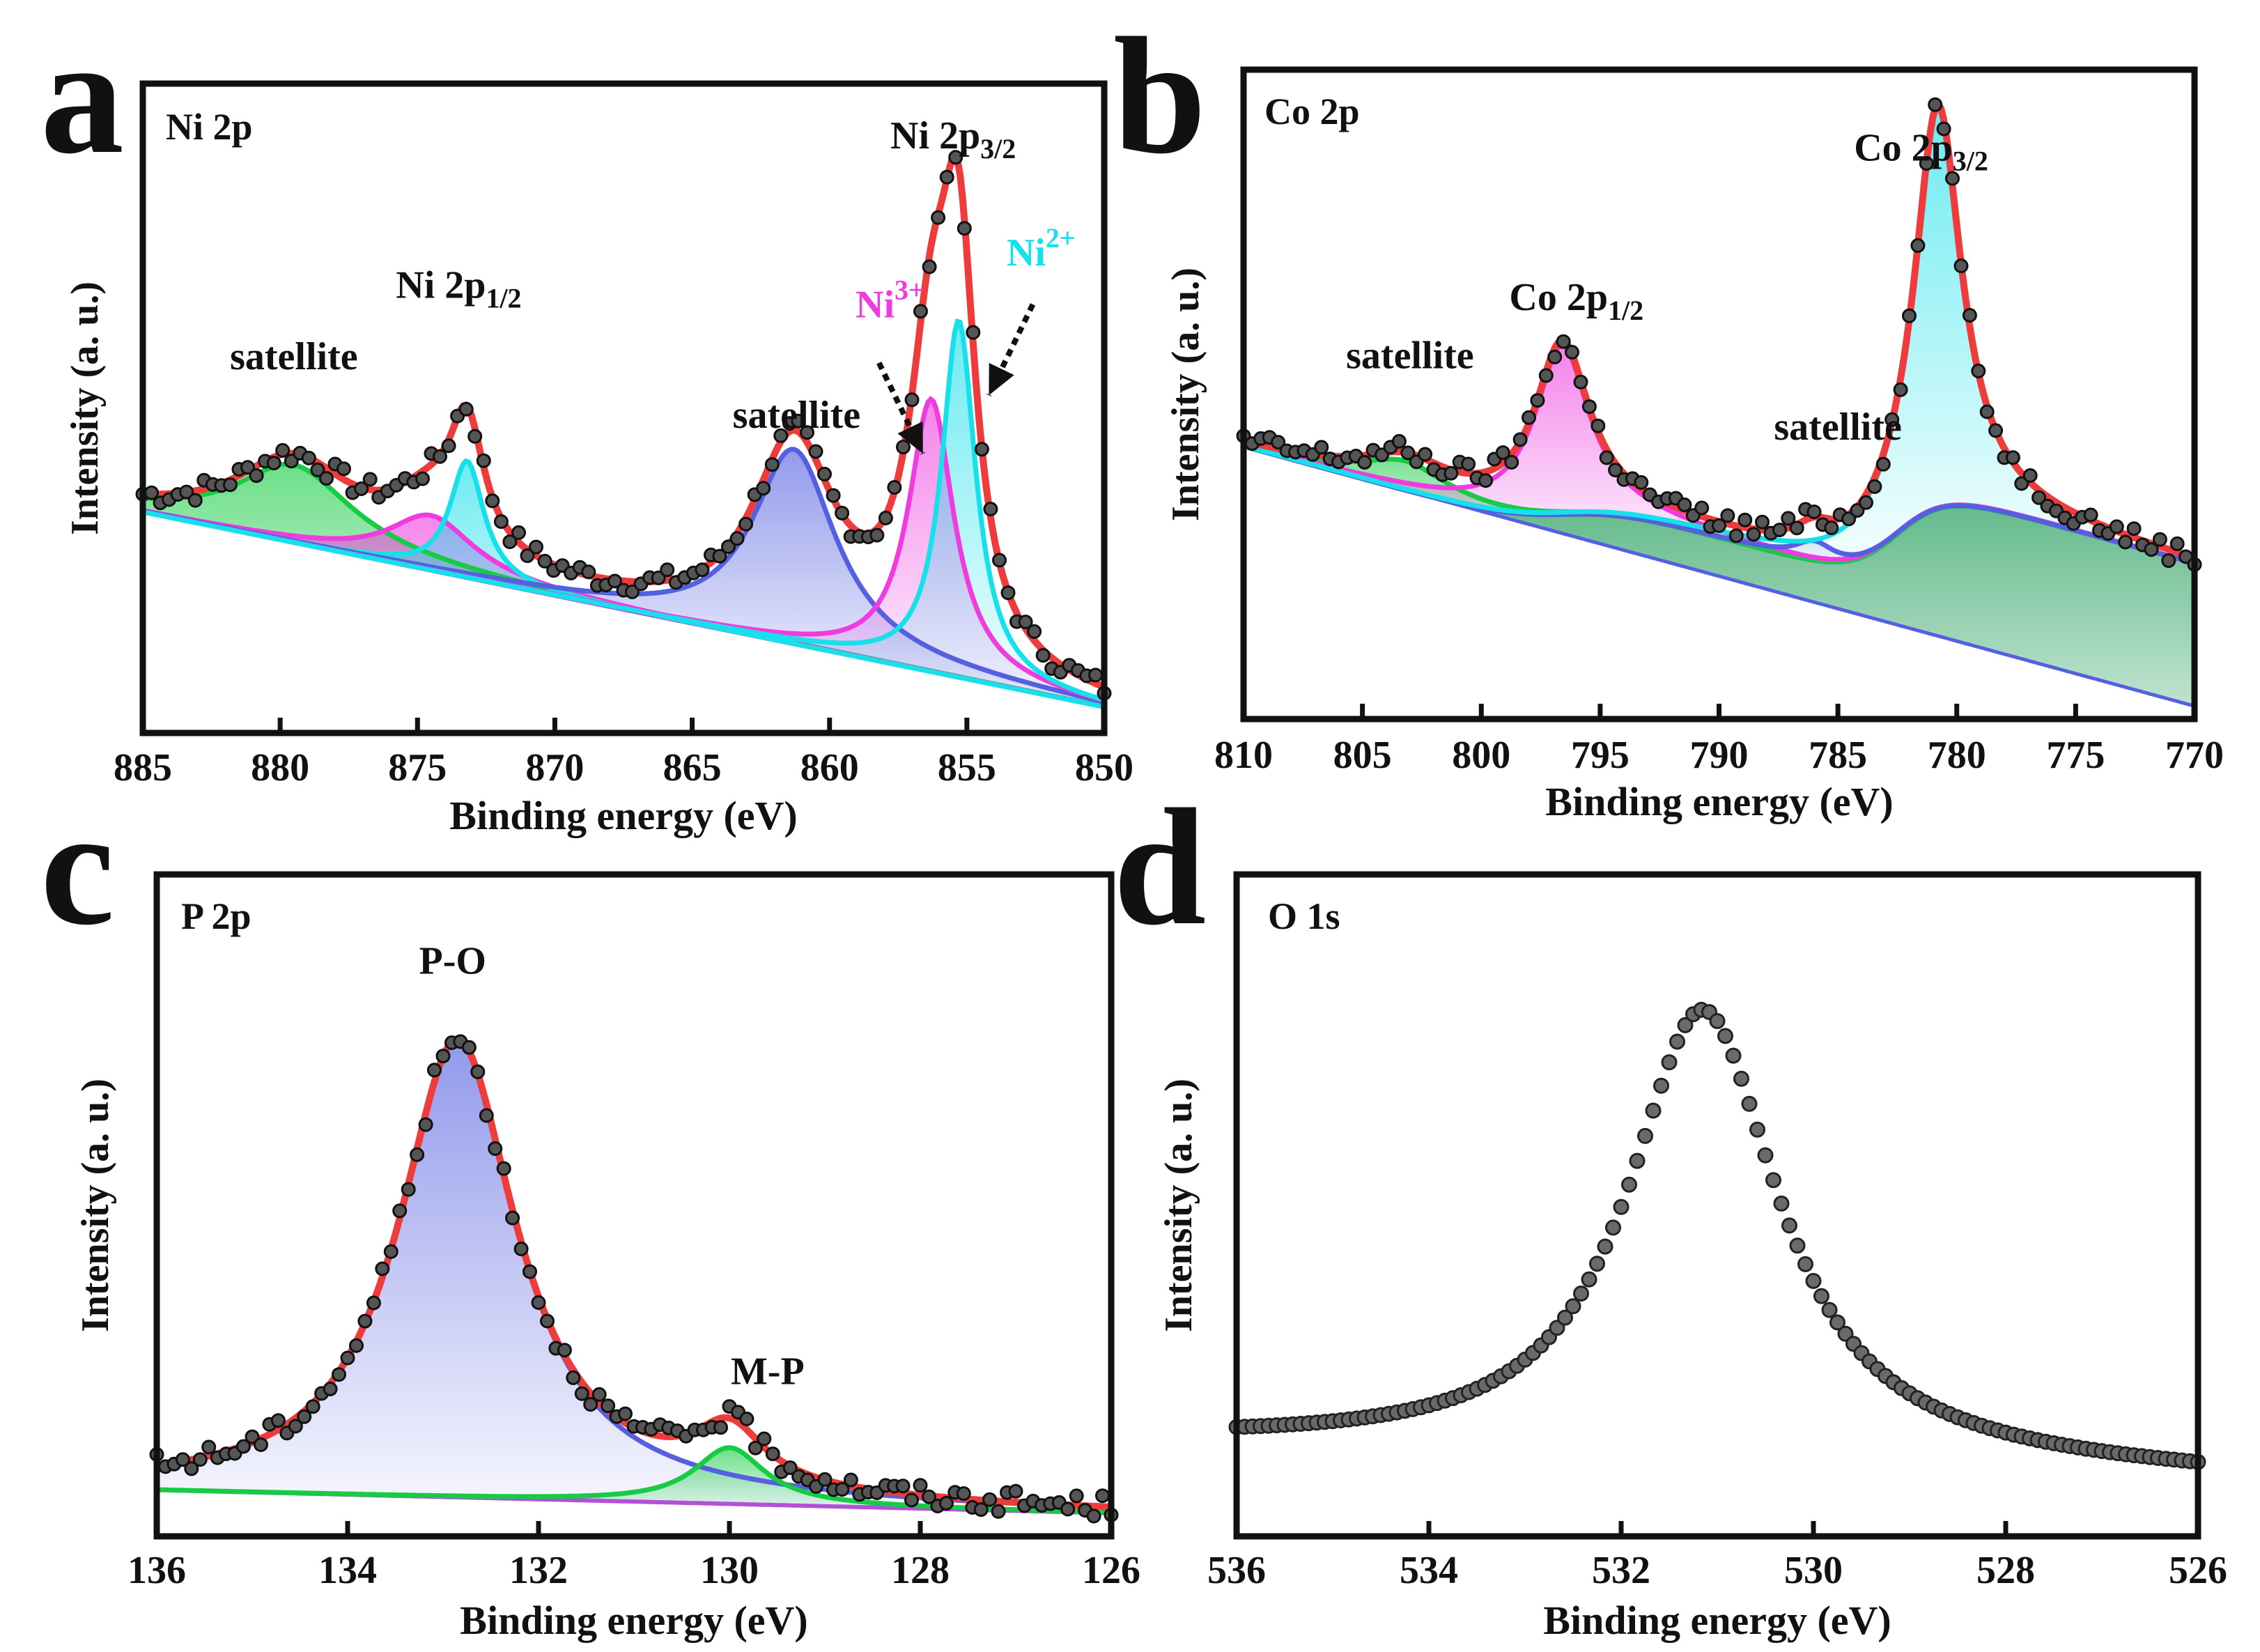  Describe the element at coordinates (1111, 1570) in the screenshot. I see `x-tick-label: 126` at that location.